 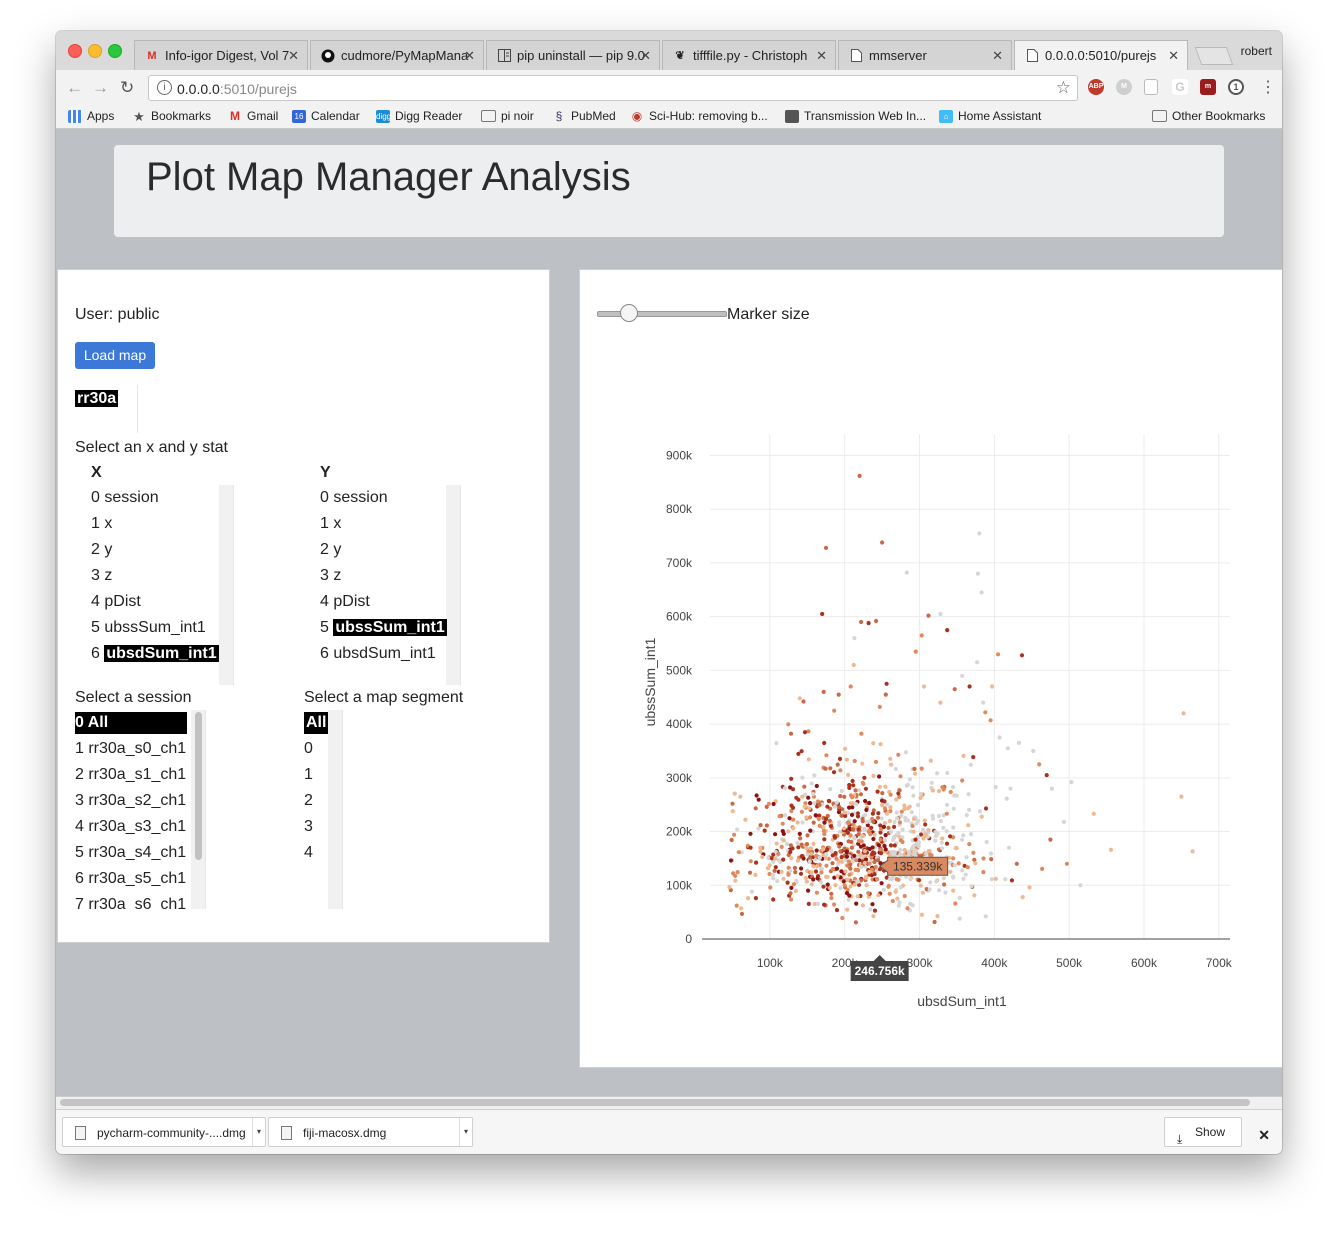 What do you see at coordinates (383, 627) in the screenshot?
I see `y-stat-item-selected: 5 ubssSum_int1` at bounding box center [383, 627].